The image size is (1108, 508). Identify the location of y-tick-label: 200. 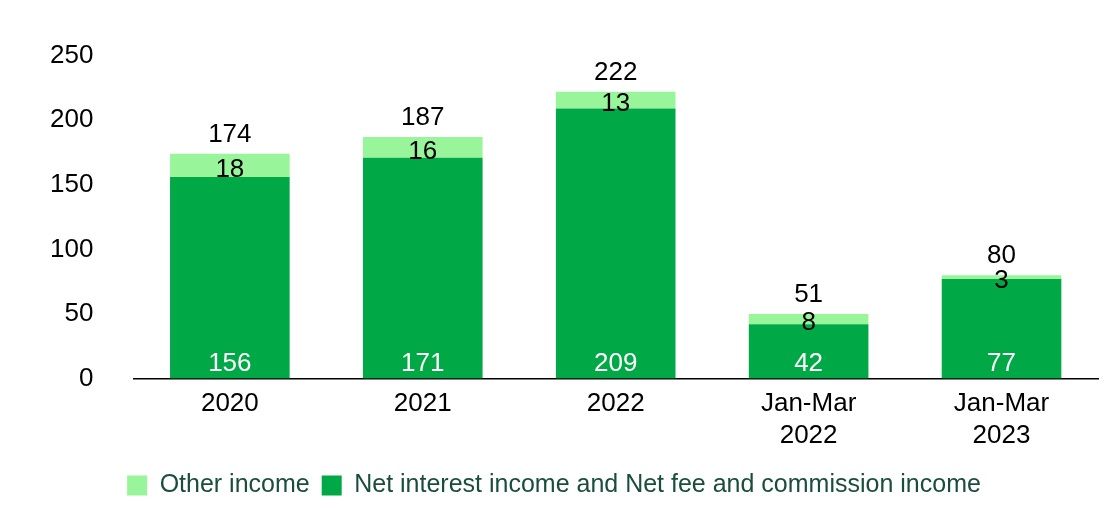
(71, 118).